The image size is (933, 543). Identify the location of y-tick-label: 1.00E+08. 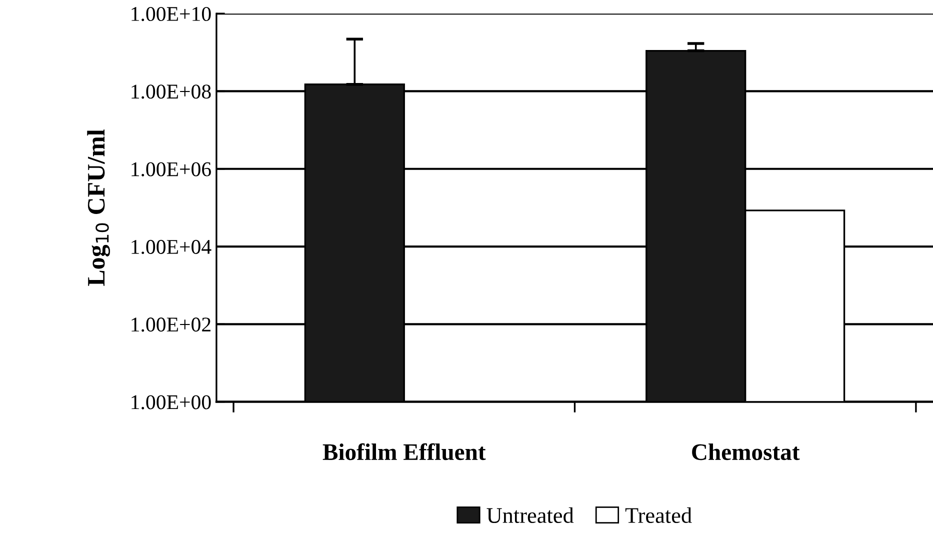
(171, 91).